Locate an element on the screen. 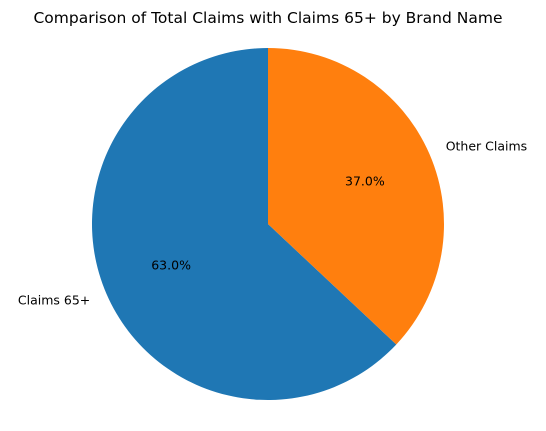 The width and height of the screenshot is (546, 431). pct-label-claims-65: 63.0% is located at coordinates (171, 264).